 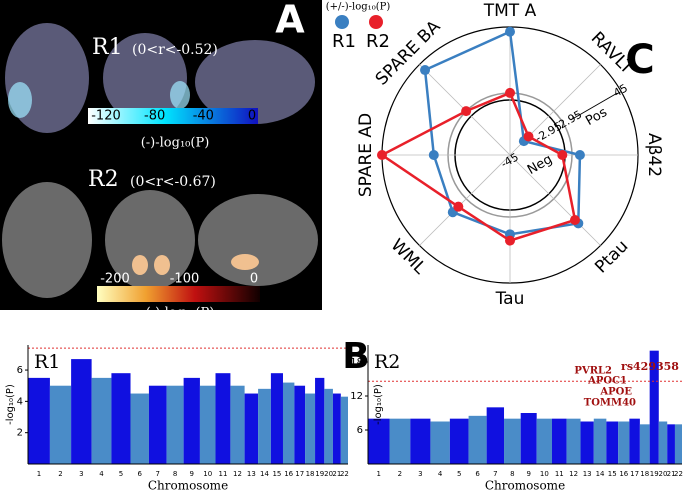 What do you see at coordinates (512, 474) in the screenshot?
I see `x-tick-label: 8` at bounding box center [512, 474].